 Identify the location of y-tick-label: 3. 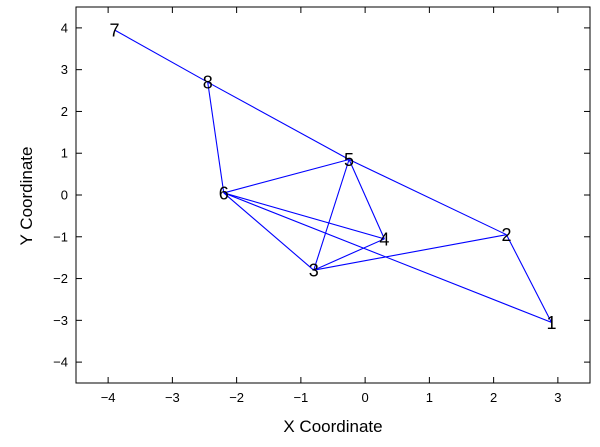
(64, 69).